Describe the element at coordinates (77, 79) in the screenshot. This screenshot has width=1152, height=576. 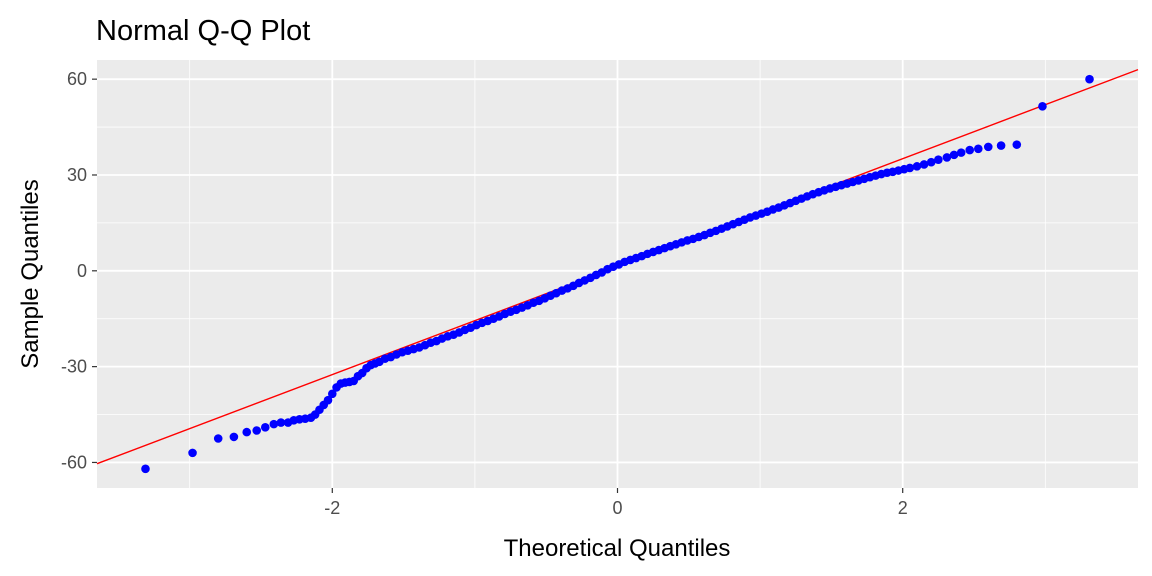
I see `y-tick-label: 60` at that location.